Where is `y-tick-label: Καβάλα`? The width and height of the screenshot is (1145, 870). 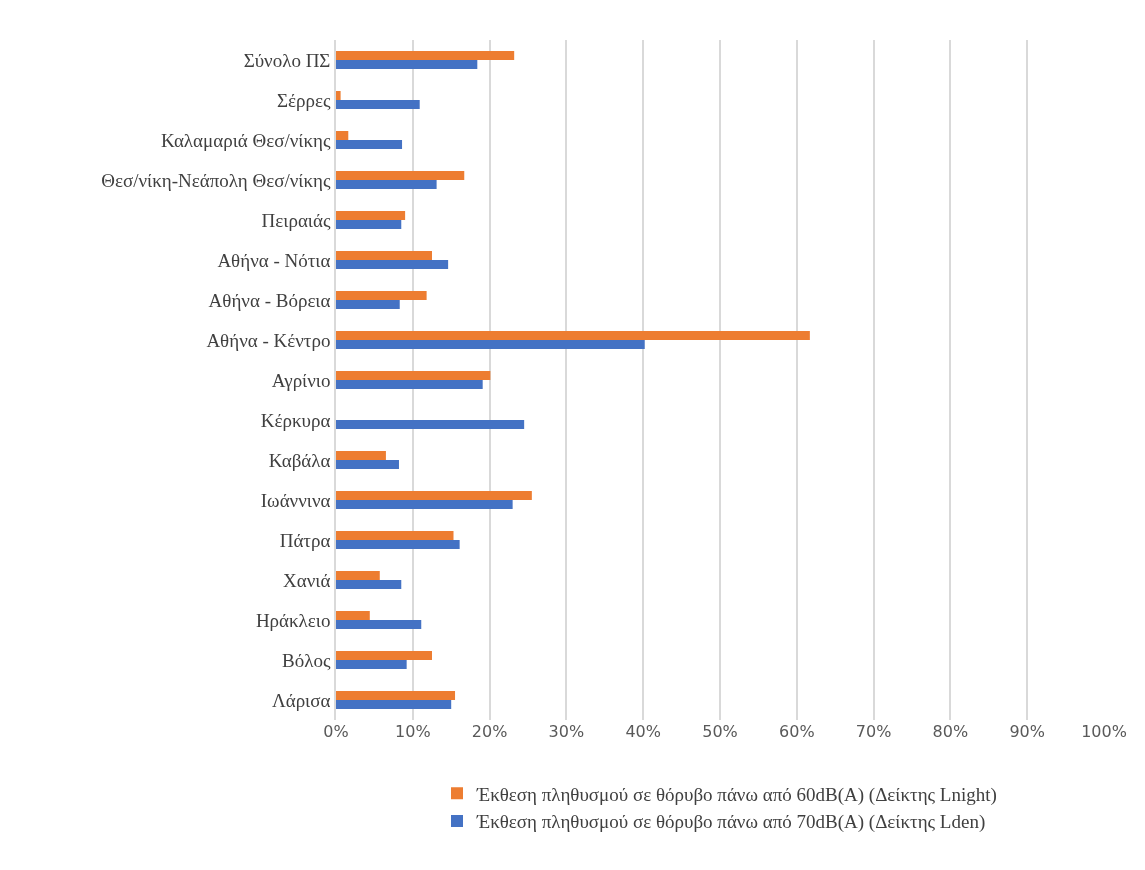
y-tick-label: Καβάλα is located at coordinates (299, 460).